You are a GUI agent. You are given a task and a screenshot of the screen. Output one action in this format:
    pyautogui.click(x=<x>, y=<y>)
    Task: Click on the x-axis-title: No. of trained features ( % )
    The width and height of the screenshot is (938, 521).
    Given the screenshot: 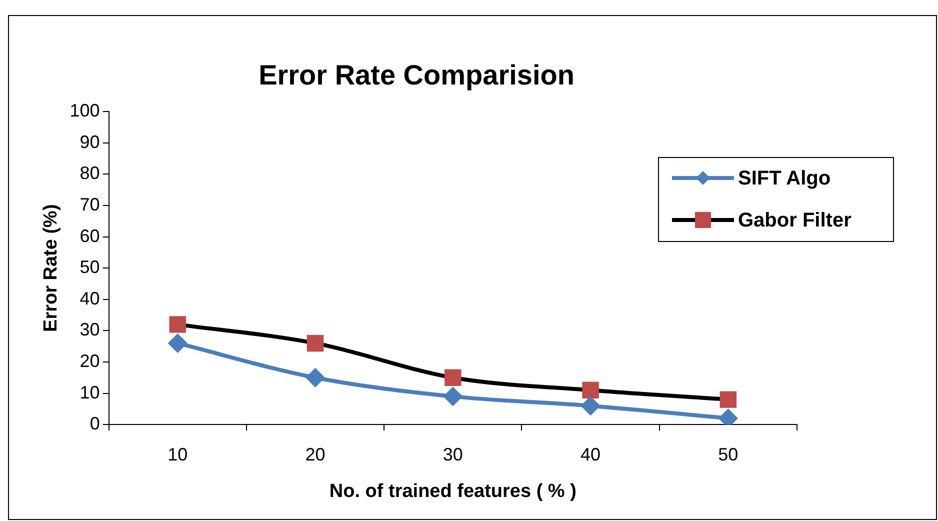 What is the action you would take?
    pyautogui.click(x=452, y=491)
    